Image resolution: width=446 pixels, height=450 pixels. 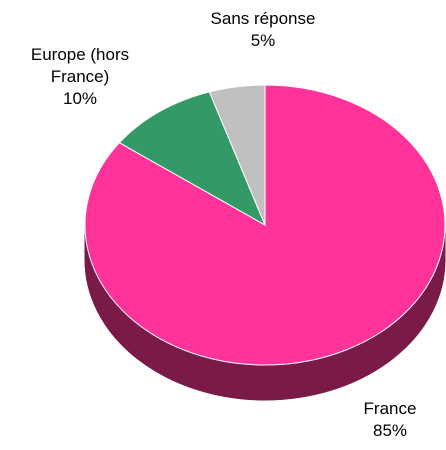 I want to click on slice-label: Sans réponse 5%, so click(x=263, y=30).